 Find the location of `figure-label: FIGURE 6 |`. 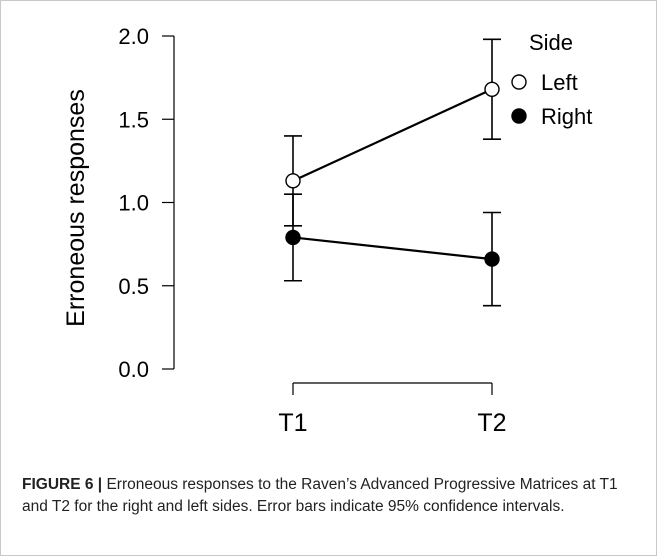

figure-label: FIGURE 6 | is located at coordinates (62, 484).